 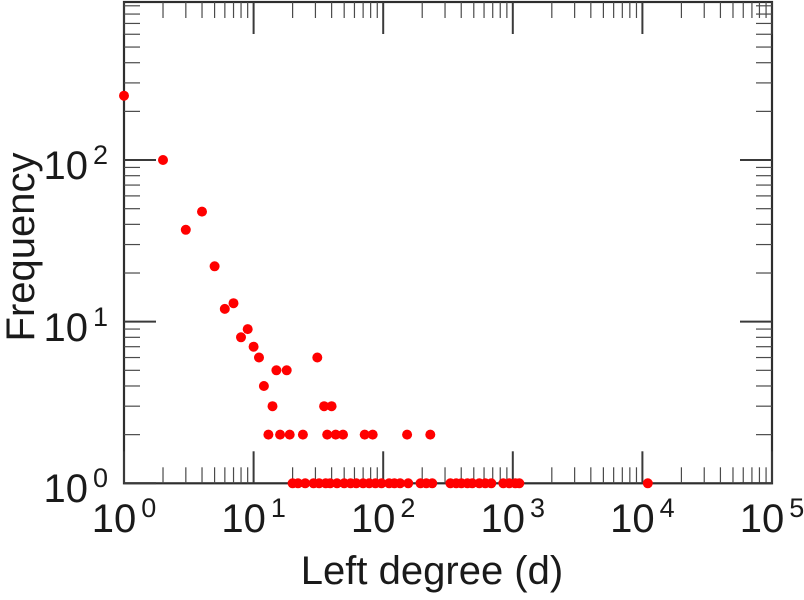 I want to click on x-tick-label: 10 4, so click(x=642, y=518).